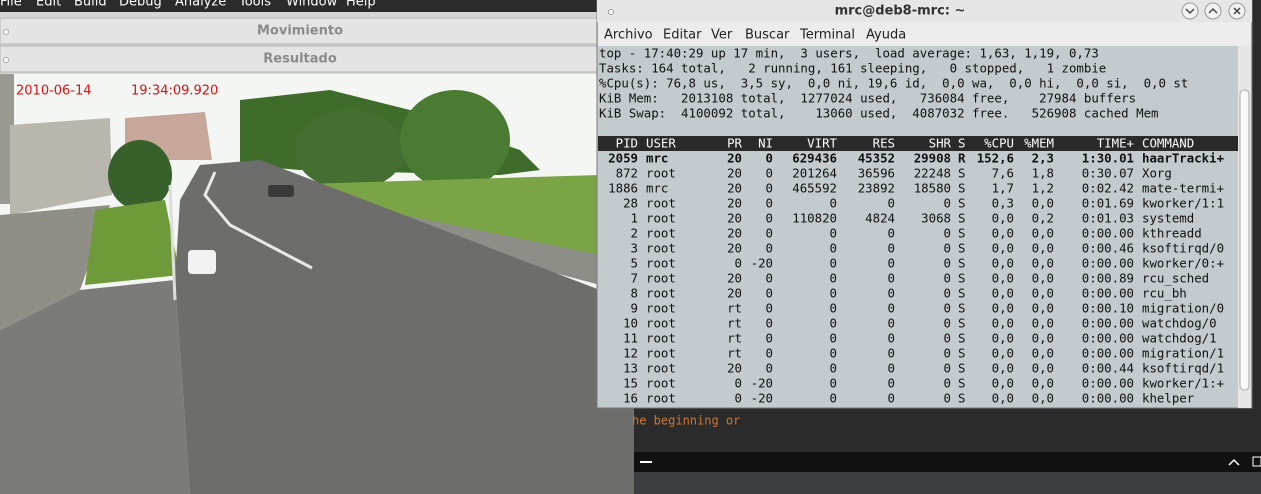  Describe the element at coordinates (300, 31) in the screenshot. I see `panel-title: Movimiento` at that location.